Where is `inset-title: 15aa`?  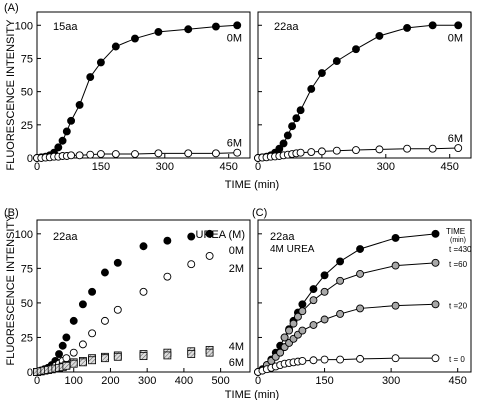
inset-title: 15aa is located at coordinates (65, 27).